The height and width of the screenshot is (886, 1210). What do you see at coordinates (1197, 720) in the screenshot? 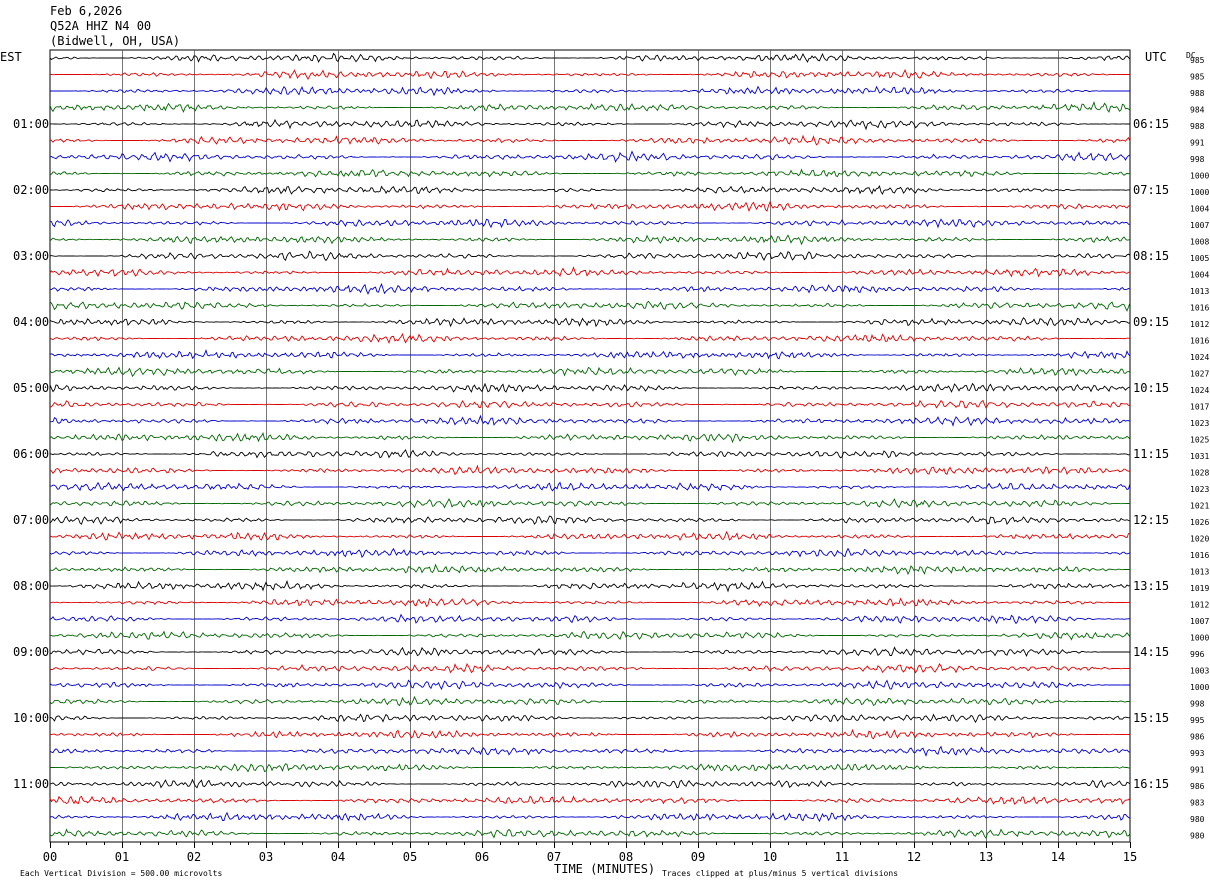
I see `dc-offset-value: 995` at bounding box center [1197, 720].